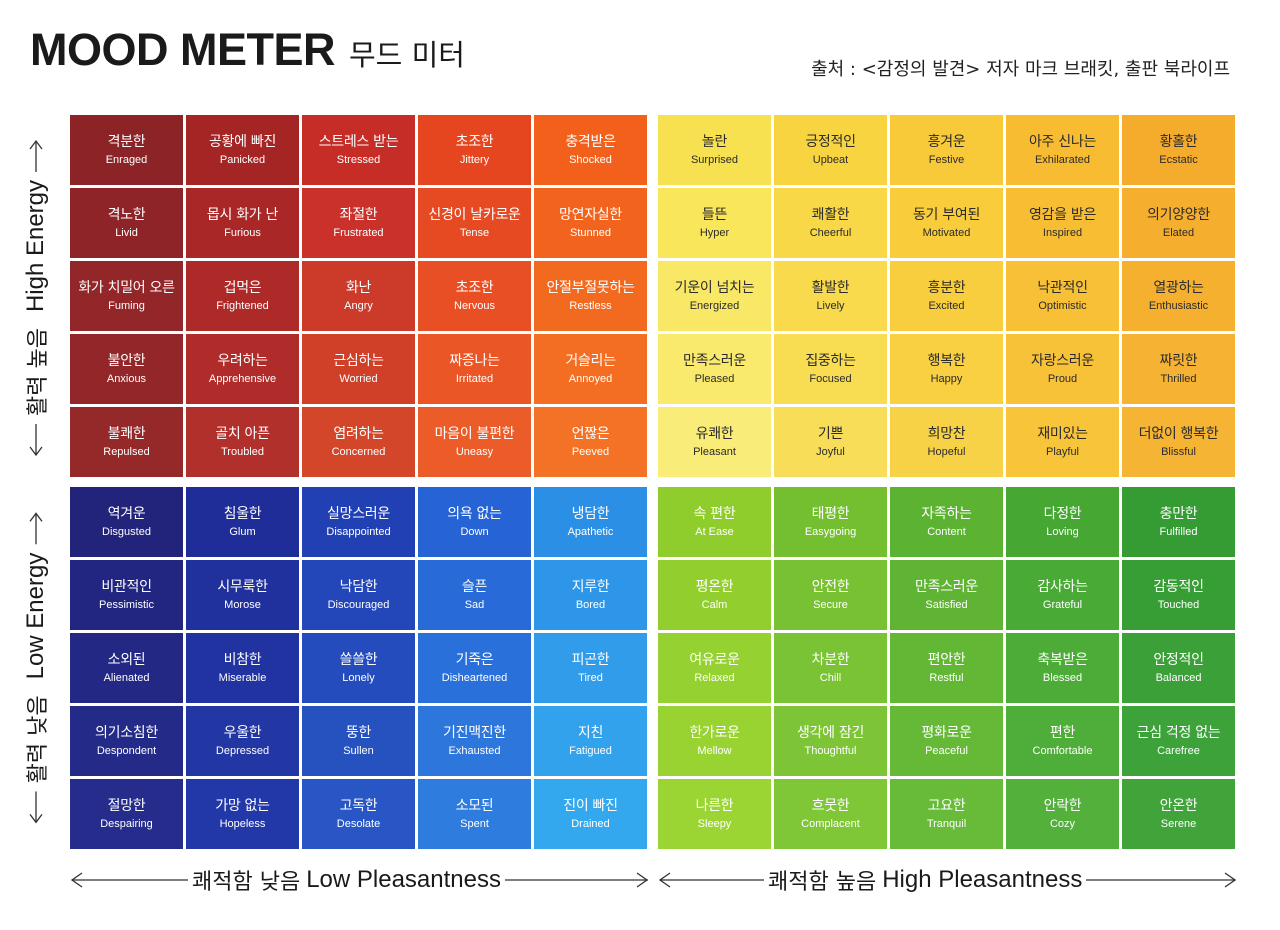 This screenshot has height=930, width=1280. Describe the element at coordinates (36, 807) in the screenshot. I see `axis-arrow-down-icon` at that location.